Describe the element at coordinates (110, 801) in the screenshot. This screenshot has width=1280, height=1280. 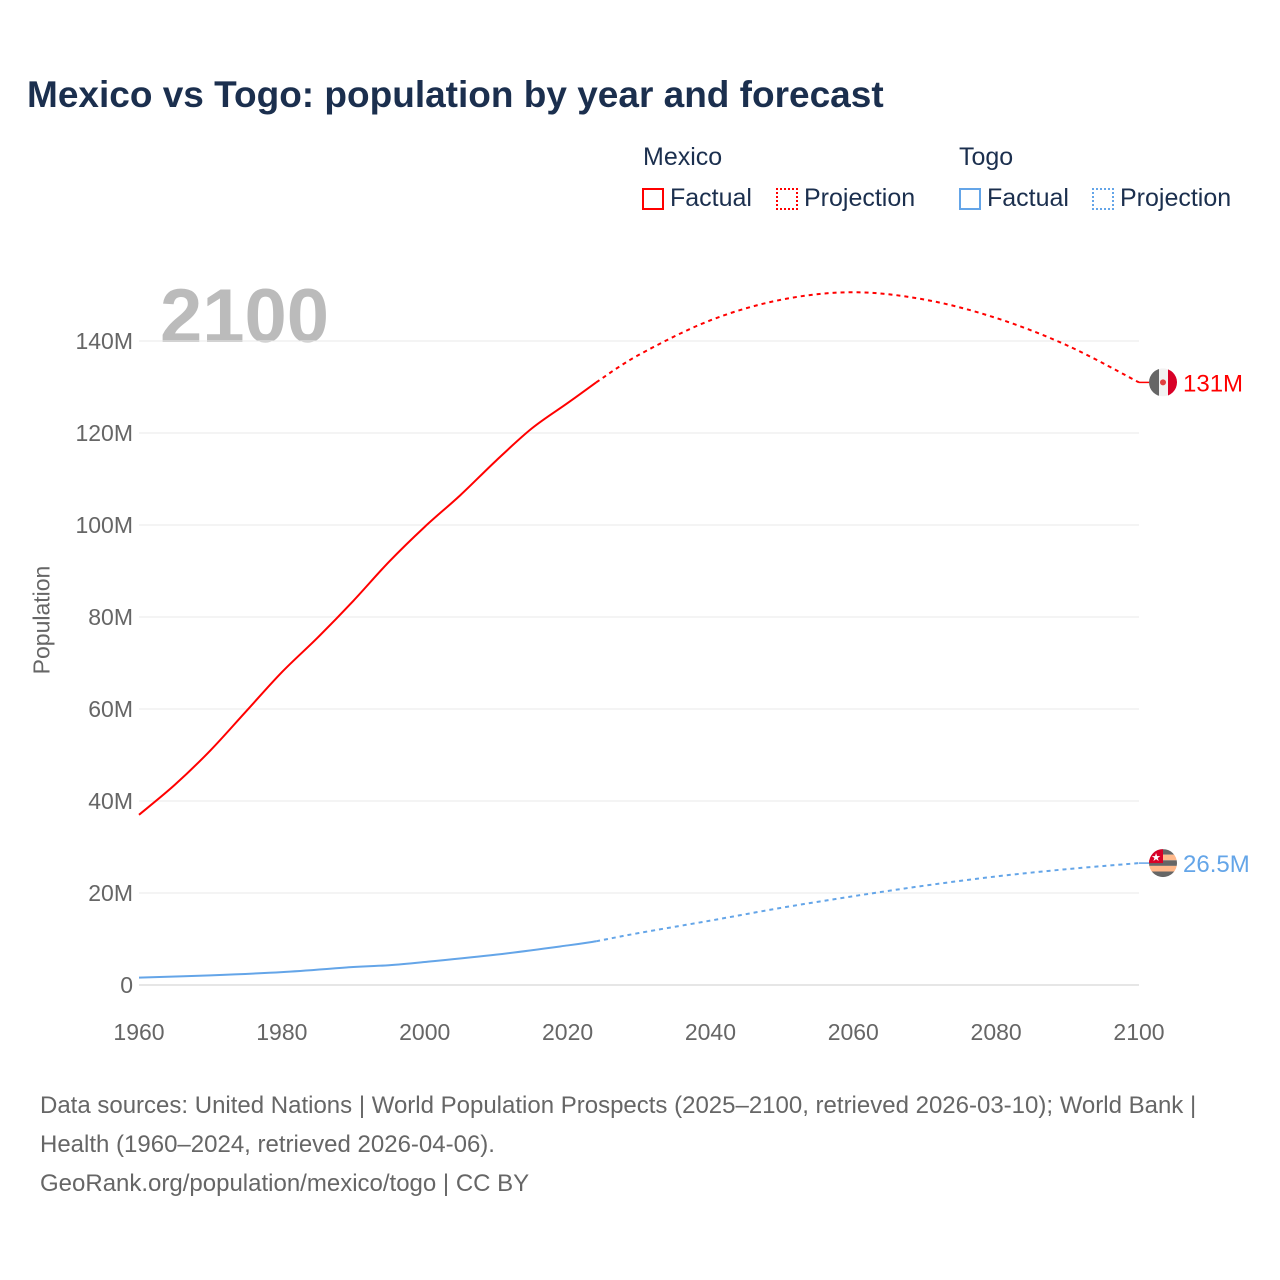
I see `y-tick-label: 40M` at that location.